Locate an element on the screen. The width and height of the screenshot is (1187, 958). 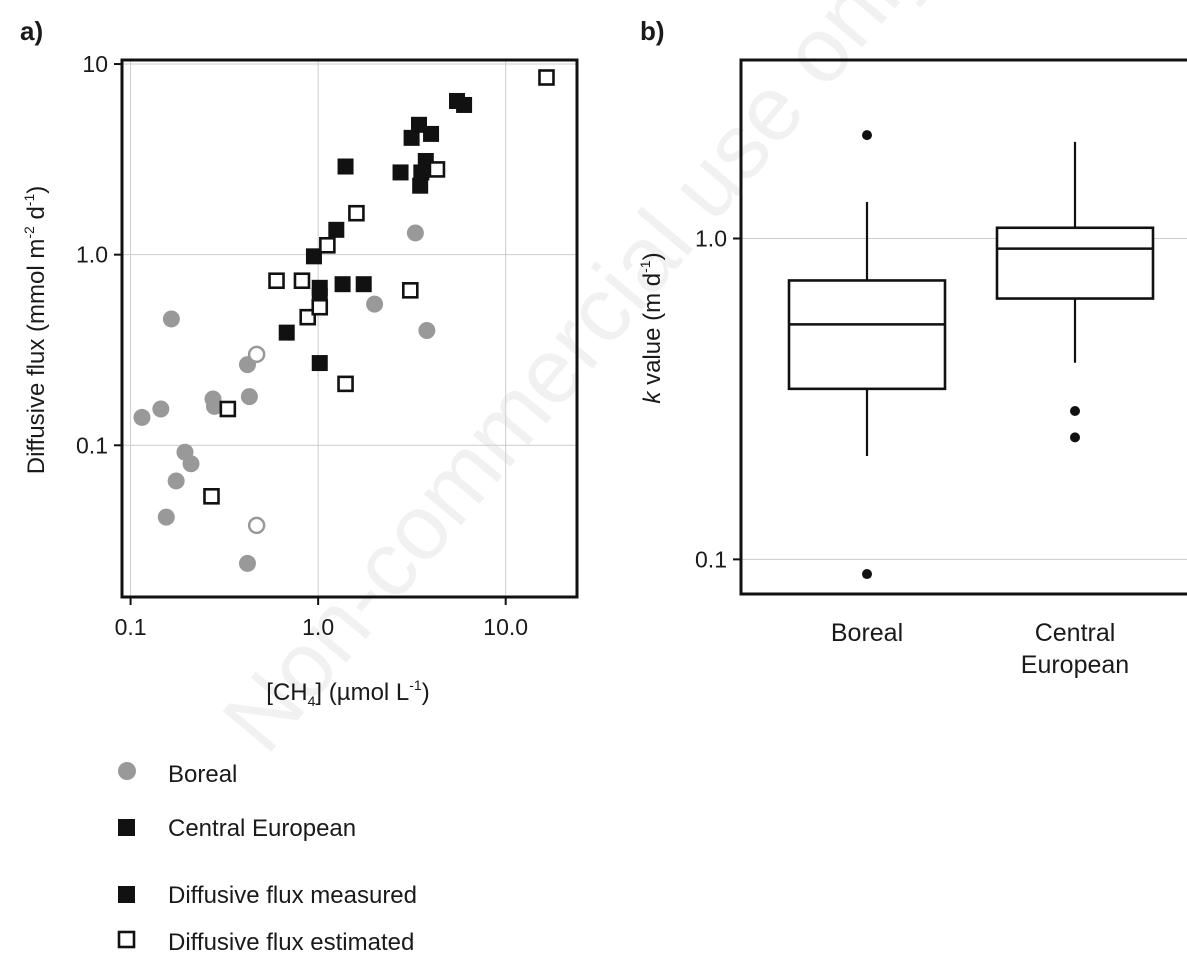
legend-estimated-label: Diffusive flux estimated is located at coordinates (291, 942).